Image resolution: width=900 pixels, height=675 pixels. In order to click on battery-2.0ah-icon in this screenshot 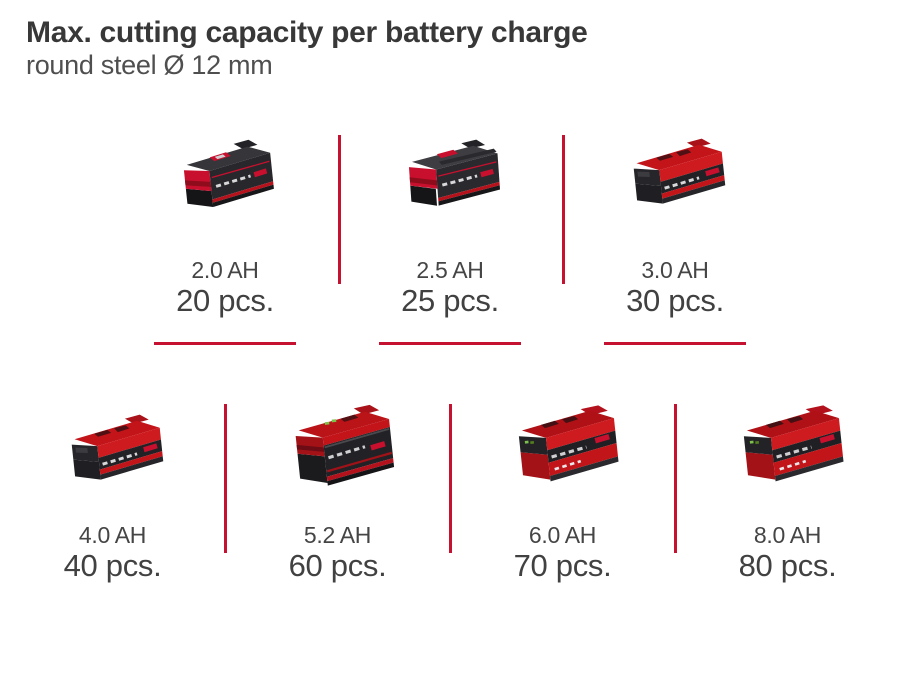, I will do `click(225, 174)`.